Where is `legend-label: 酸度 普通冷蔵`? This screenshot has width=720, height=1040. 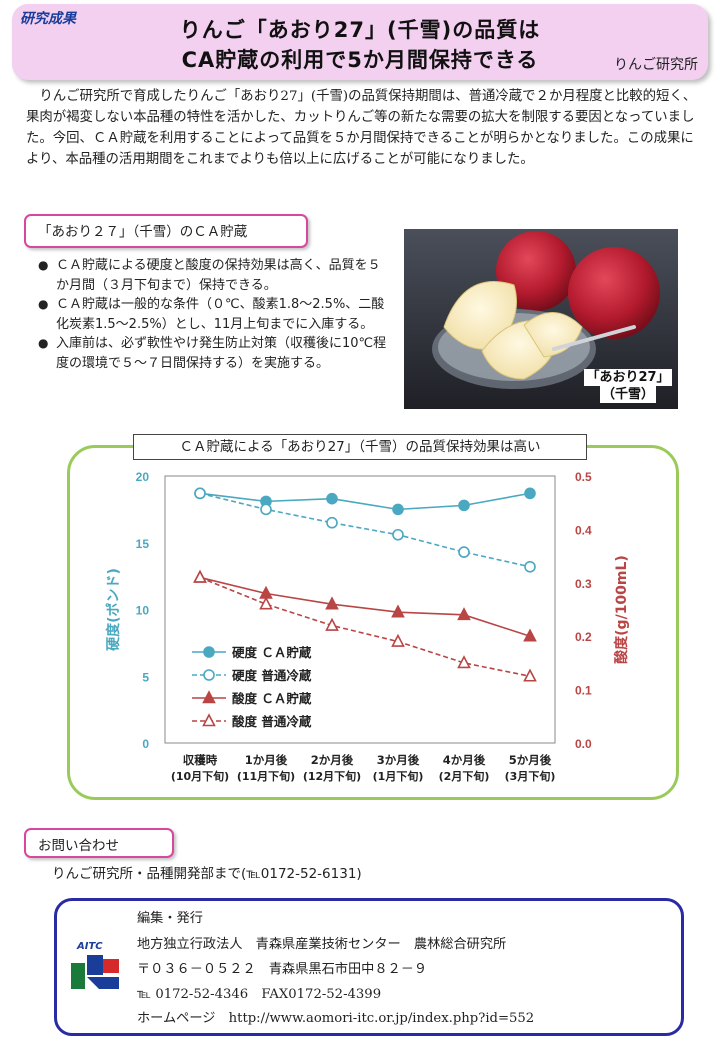 legend-label: 酸度 普通冷蔵 is located at coordinates (272, 721).